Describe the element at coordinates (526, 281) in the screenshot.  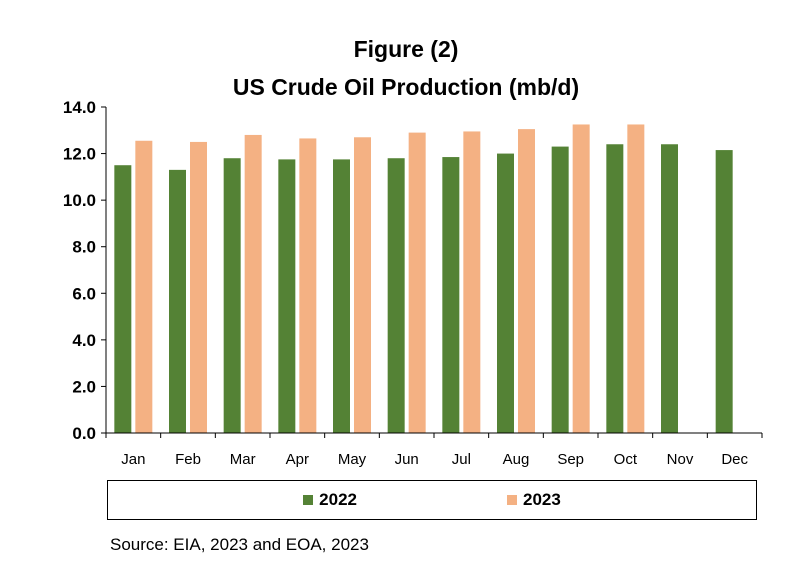
I see `bar-2023-aug` at that location.